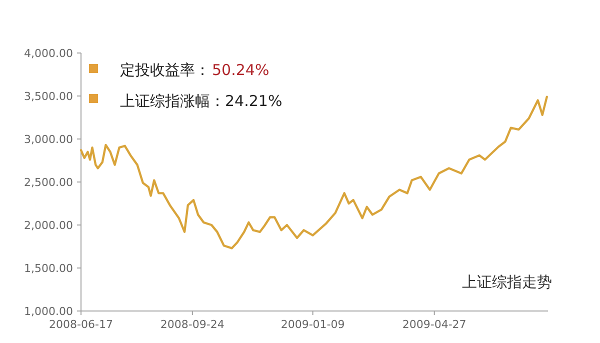 This screenshot has width=600, height=343. I want to click on annotation: 上证综指涨幅：24.21%, so click(201, 101).